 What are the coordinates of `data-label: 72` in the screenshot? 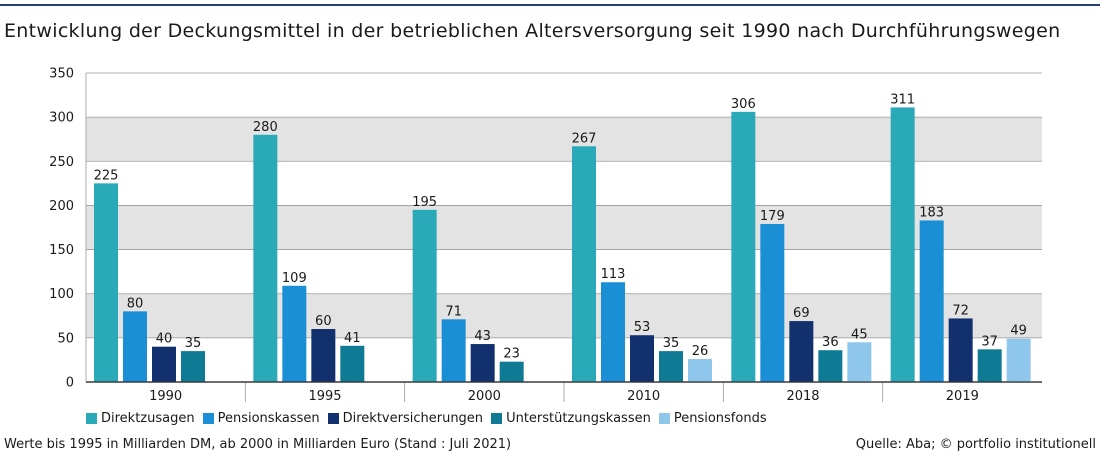 It's located at (960, 310).